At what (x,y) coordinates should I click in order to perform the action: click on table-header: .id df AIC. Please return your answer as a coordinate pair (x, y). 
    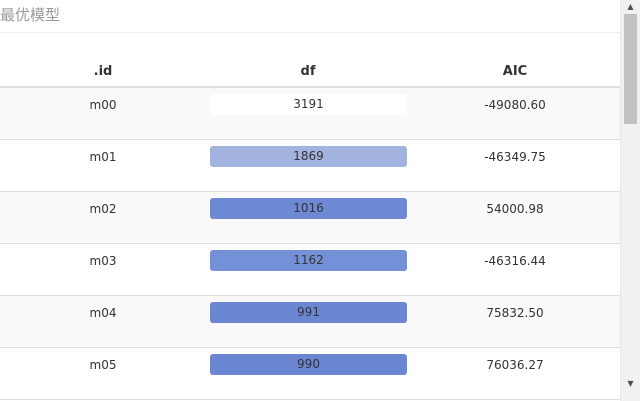
    Looking at the image, I should click on (310, 70).